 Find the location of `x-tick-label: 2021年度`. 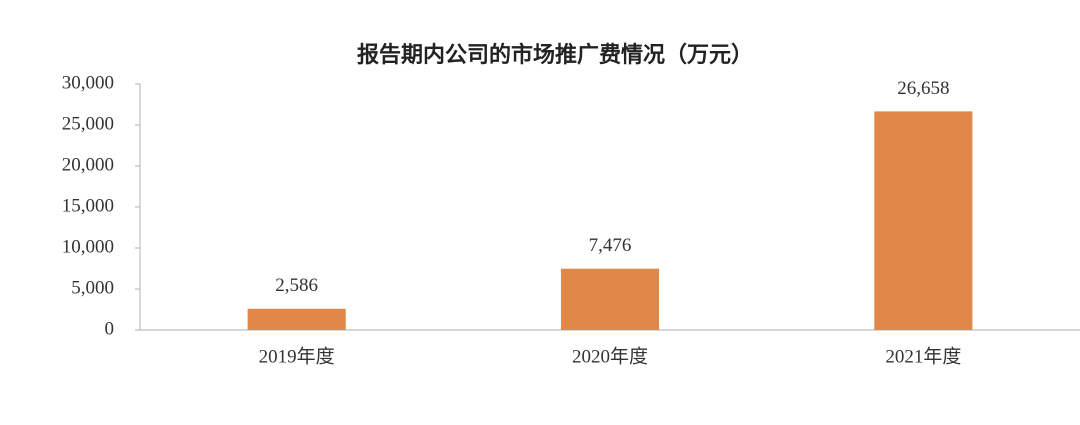

x-tick-label: 2021年度 is located at coordinates (923, 356).